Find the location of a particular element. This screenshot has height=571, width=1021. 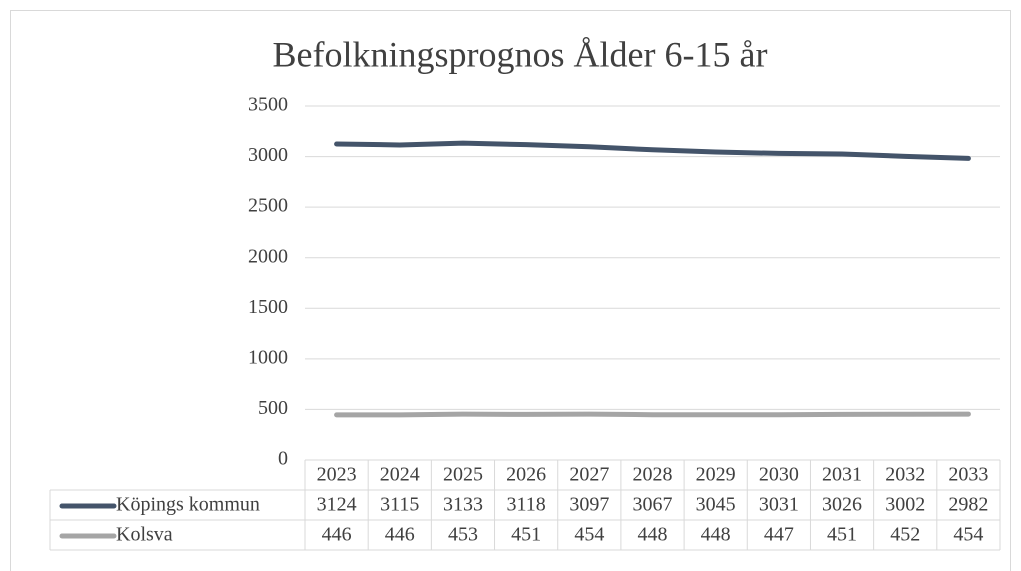

y-tick-label: 1500 is located at coordinates (268, 307).